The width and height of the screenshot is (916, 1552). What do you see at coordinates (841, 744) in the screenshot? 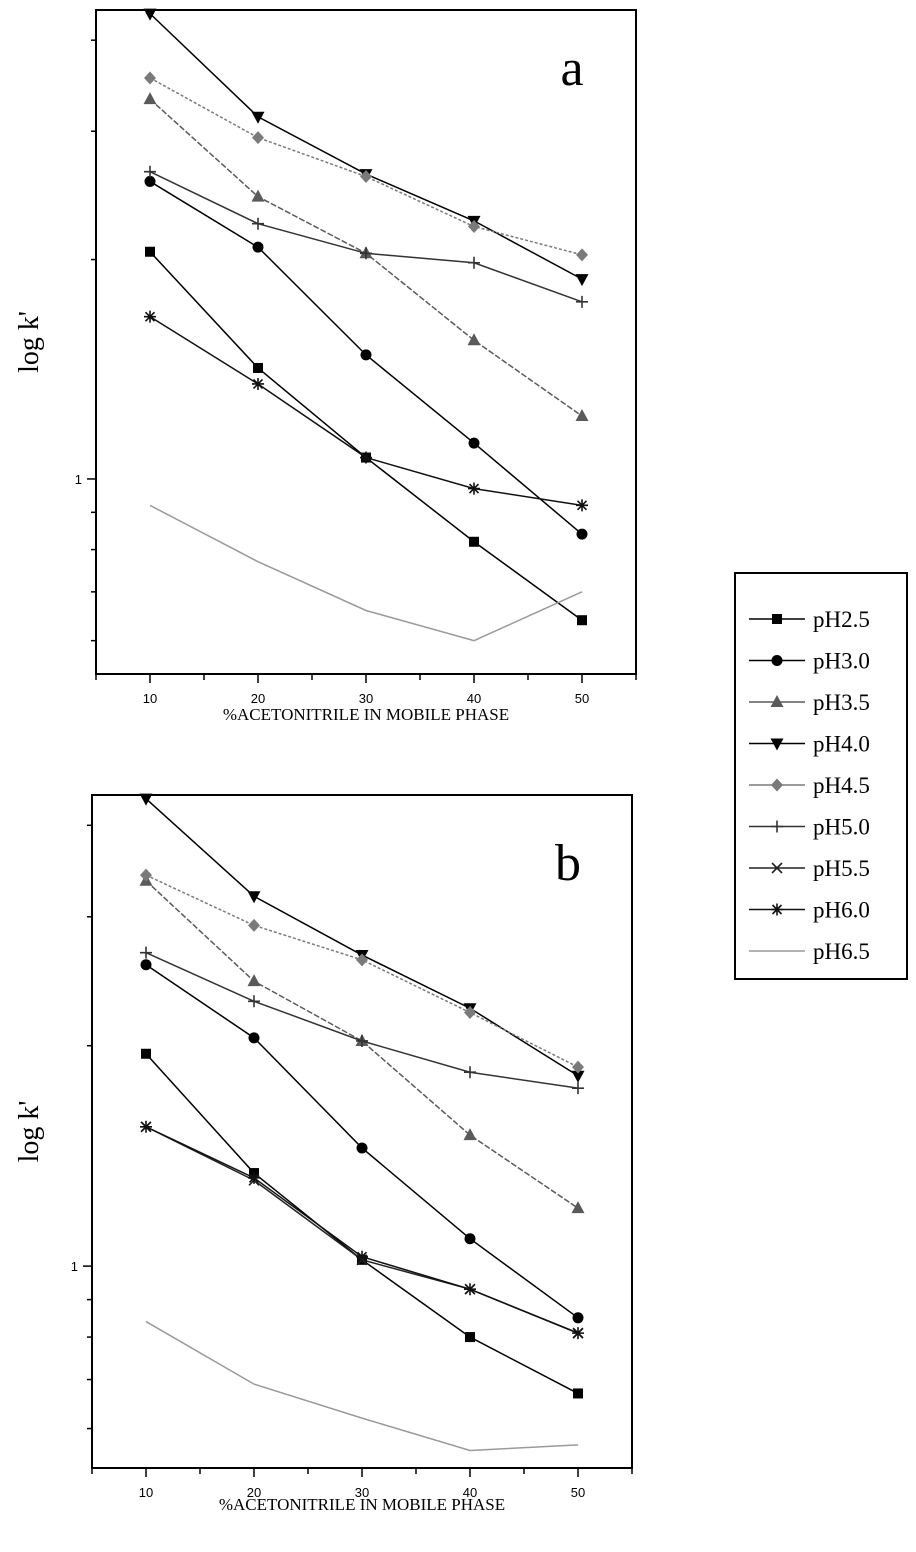
I see `legend-label: pH4.0` at bounding box center [841, 744].